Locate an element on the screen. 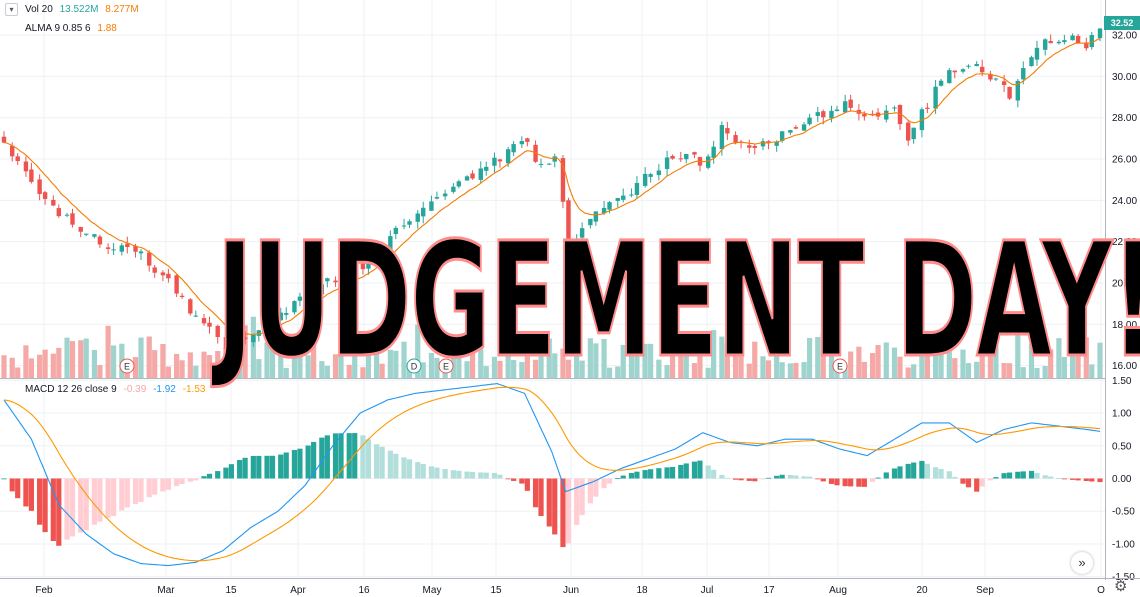 Image resolution: width=1140 pixels, height=597 pixels. time-tick-label: Feb is located at coordinates (44, 590).